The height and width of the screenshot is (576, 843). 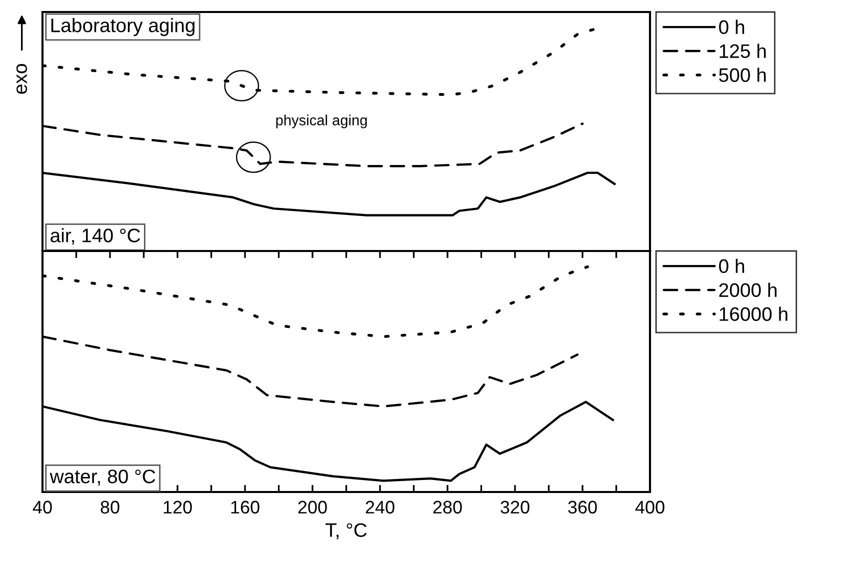 I want to click on x-tick-label: 280, so click(x=447, y=507).